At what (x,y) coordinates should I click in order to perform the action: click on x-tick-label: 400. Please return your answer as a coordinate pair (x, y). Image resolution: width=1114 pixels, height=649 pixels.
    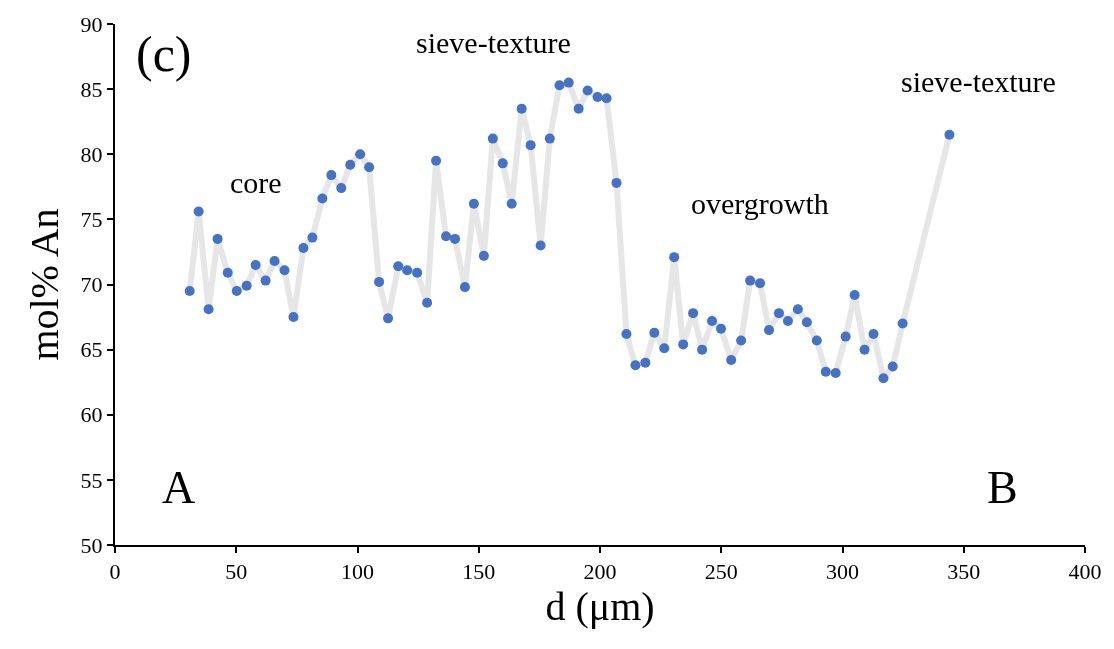
    Looking at the image, I should click on (1085, 572).